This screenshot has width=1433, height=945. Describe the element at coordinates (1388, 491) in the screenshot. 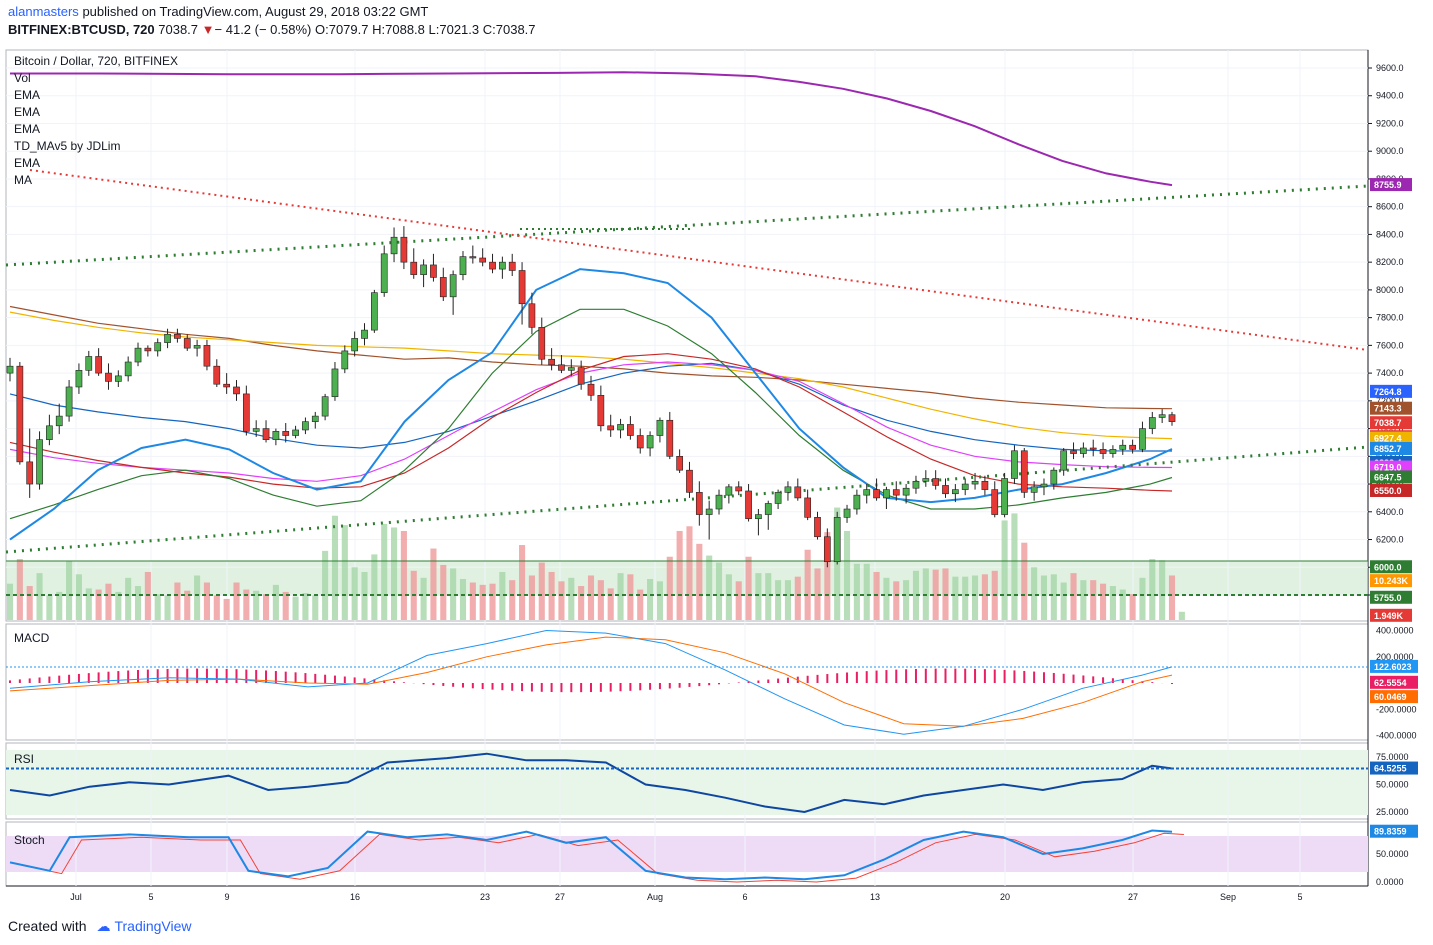

I see `price-badge-label: 6550.0` at that location.